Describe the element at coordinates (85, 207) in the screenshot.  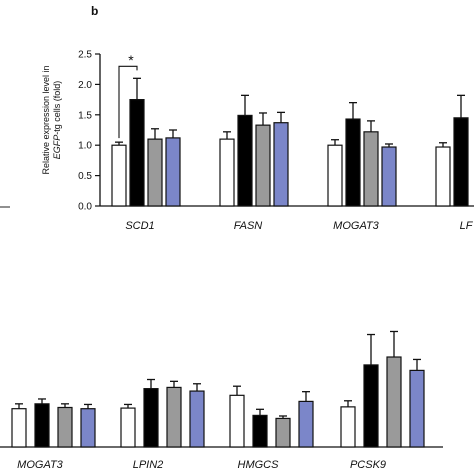
I see `y-tick-label: 0.0` at that location.